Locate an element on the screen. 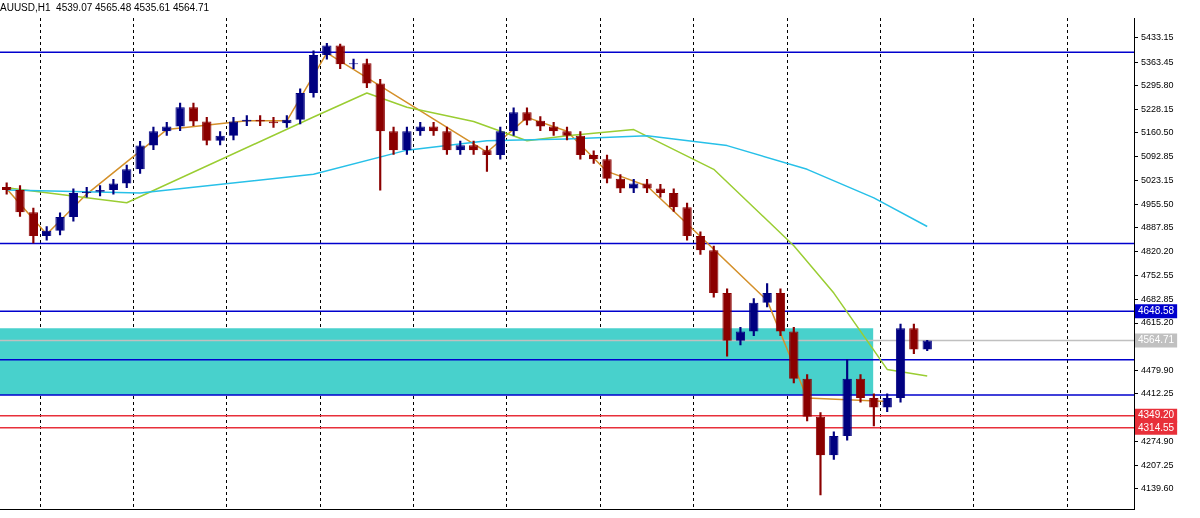 This screenshot has width=1200, height=518. y-tick-label: 4274.90 is located at coordinates (1157, 441).